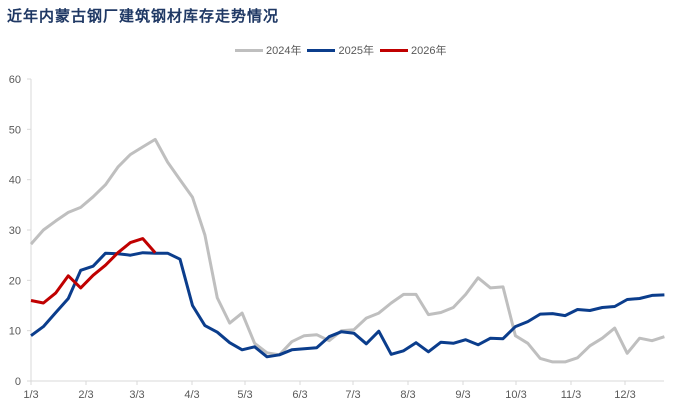  I want to click on x-tick-label: 3/3, so click(136, 395).